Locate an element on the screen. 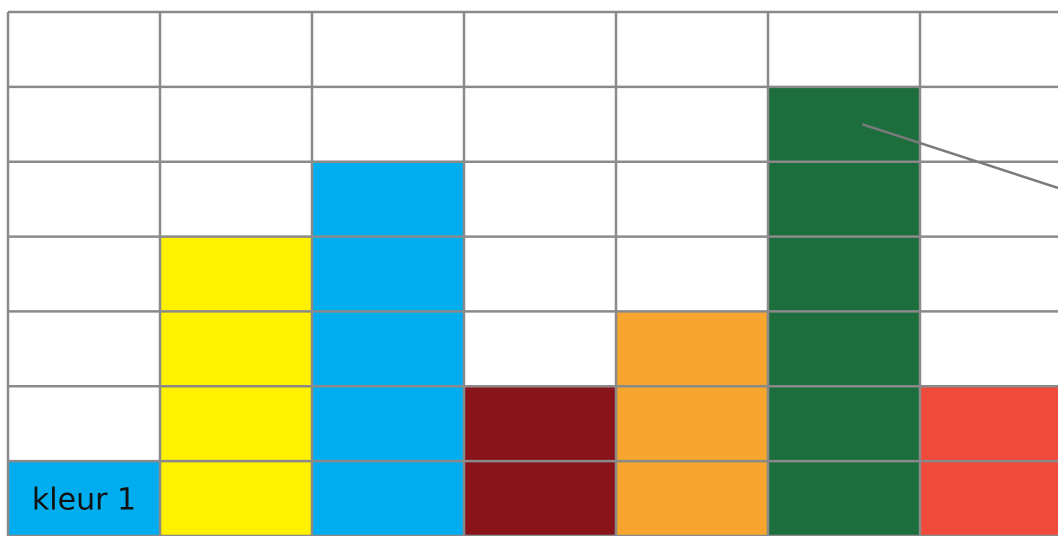  category-label: kleur 1 is located at coordinates (84, 500).